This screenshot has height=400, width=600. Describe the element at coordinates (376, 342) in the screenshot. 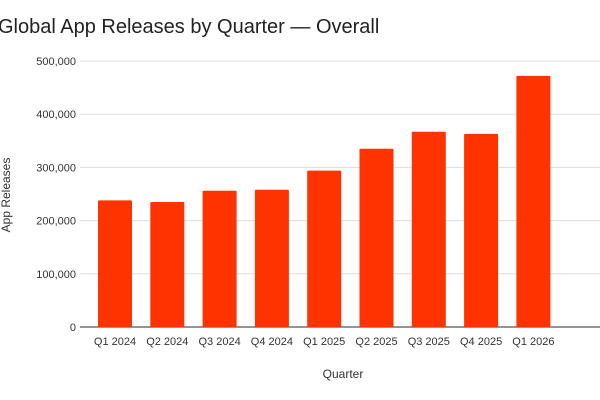

I see `x-tick-label: Q2 2025` at that location.